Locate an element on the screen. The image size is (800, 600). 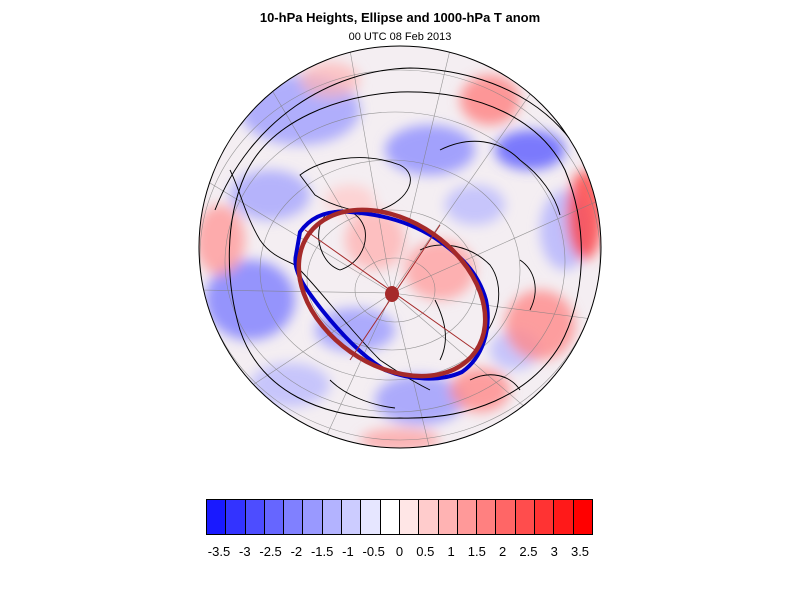
colorbar-tick-label: 1 is located at coordinates (451, 551).